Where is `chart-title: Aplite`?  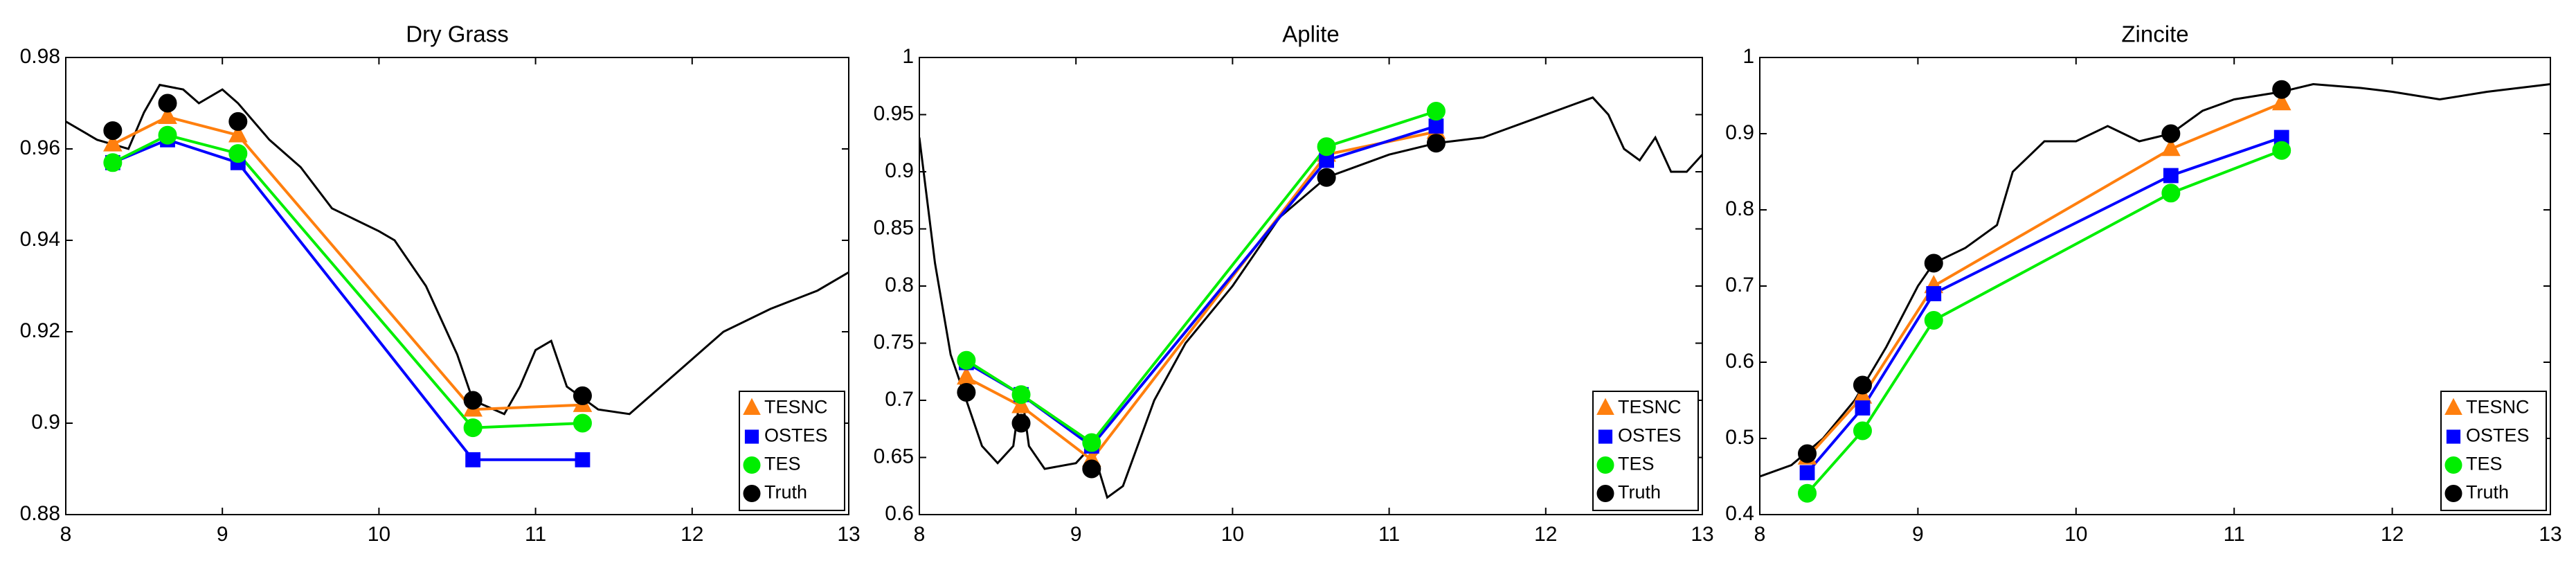 chart-title: Aplite is located at coordinates (1311, 34).